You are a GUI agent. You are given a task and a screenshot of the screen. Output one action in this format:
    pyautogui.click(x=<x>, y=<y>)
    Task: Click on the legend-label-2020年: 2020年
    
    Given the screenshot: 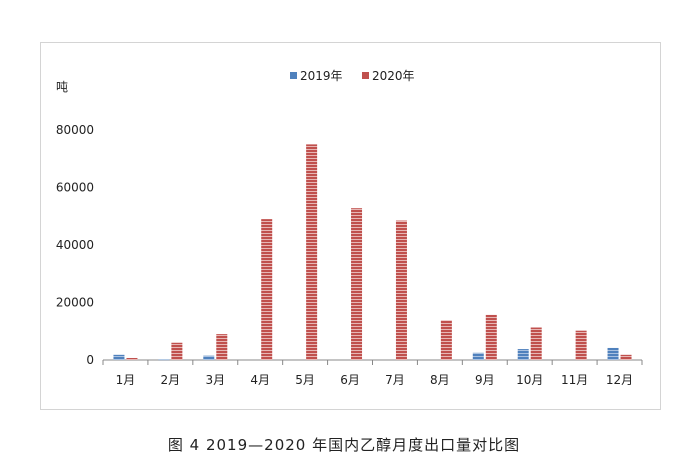 What is the action you would take?
    pyautogui.click(x=393, y=76)
    